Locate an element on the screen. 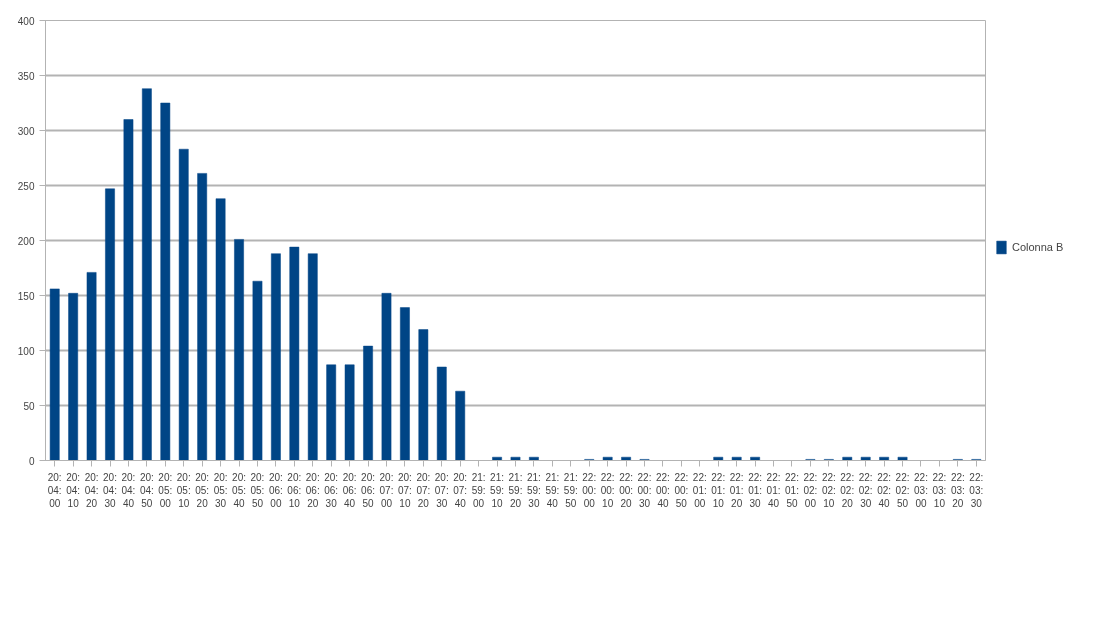 The height and width of the screenshot is (618, 1120). x-tick-label: 20:05:20 is located at coordinates (202, 490).